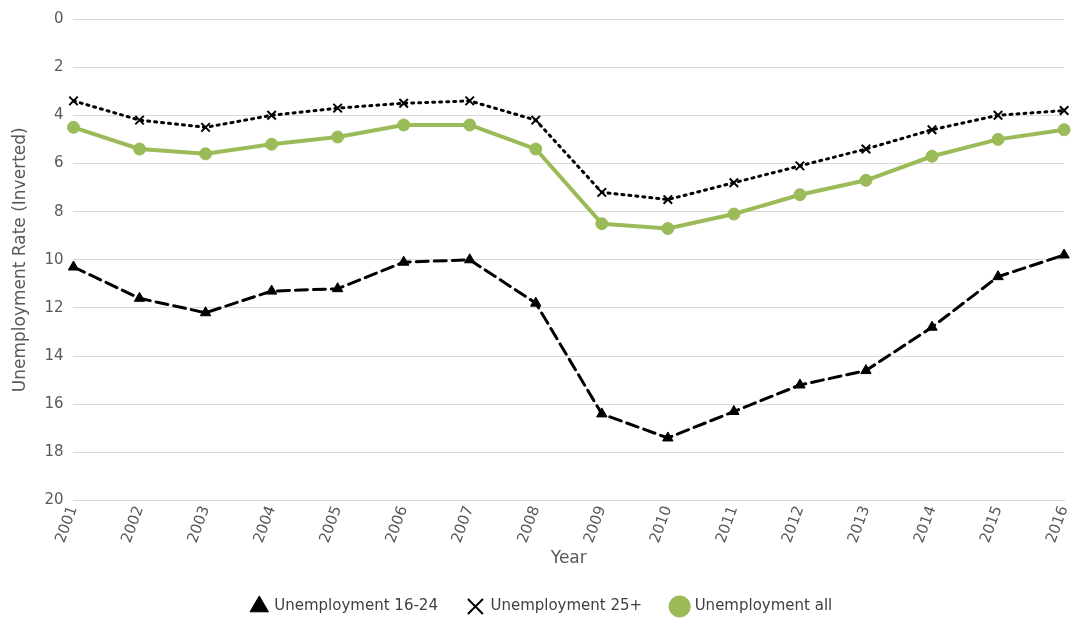 The width and height of the screenshot is (1084, 626). I want to click on y-tick-label: 16, so click(54, 403).